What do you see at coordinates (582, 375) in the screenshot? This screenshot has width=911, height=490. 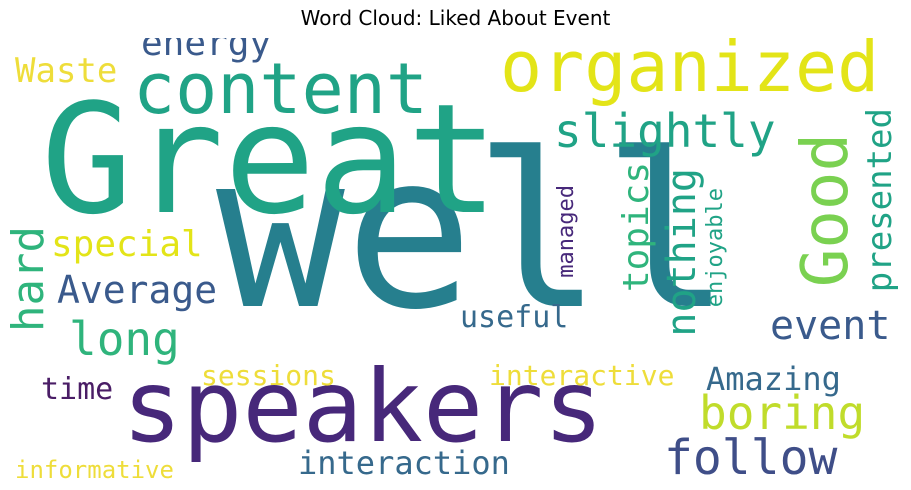 I see `word-interactive: interactive` at bounding box center [582, 375].